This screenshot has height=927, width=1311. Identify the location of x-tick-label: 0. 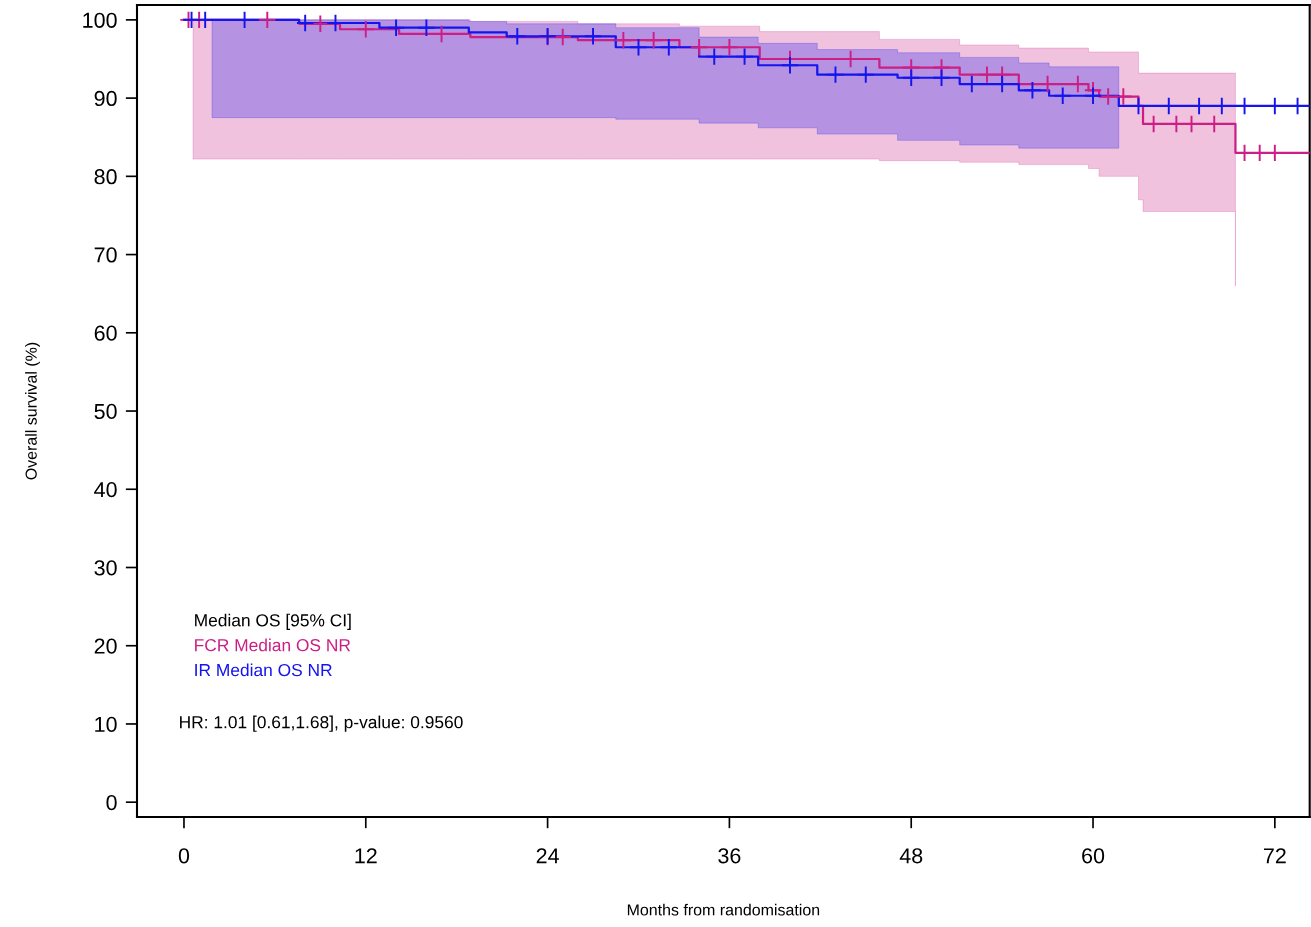
(184, 856).